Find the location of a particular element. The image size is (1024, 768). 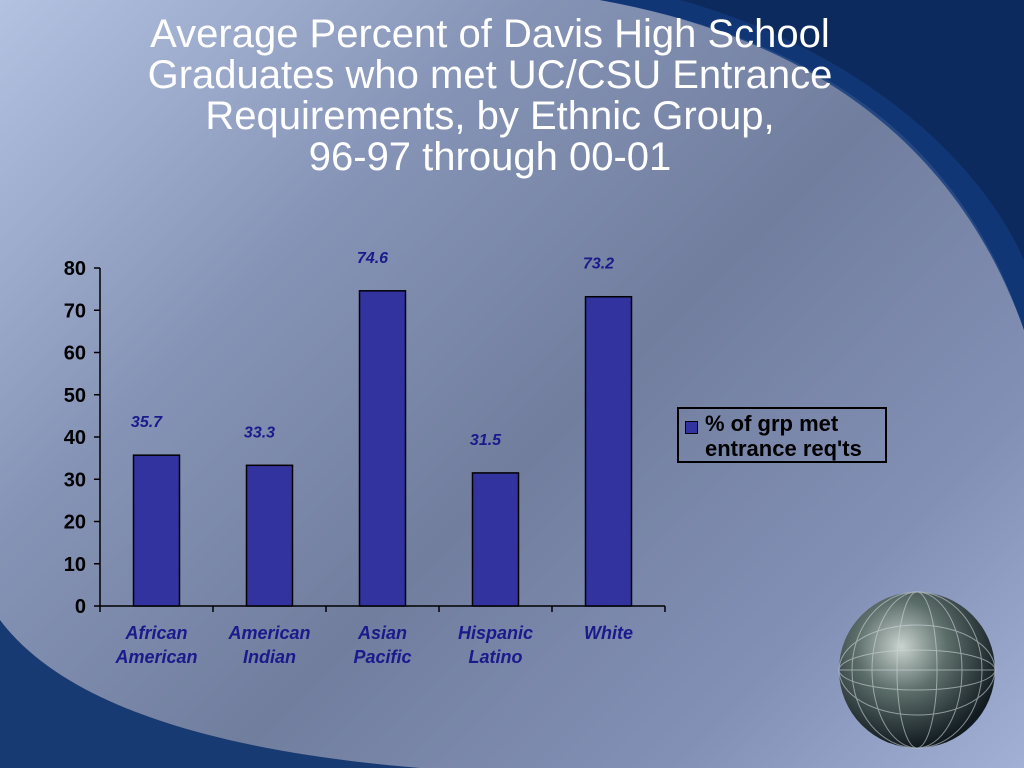

title-line: Graduates who met UC/CSU Entrance is located at coordinates (490, 75).